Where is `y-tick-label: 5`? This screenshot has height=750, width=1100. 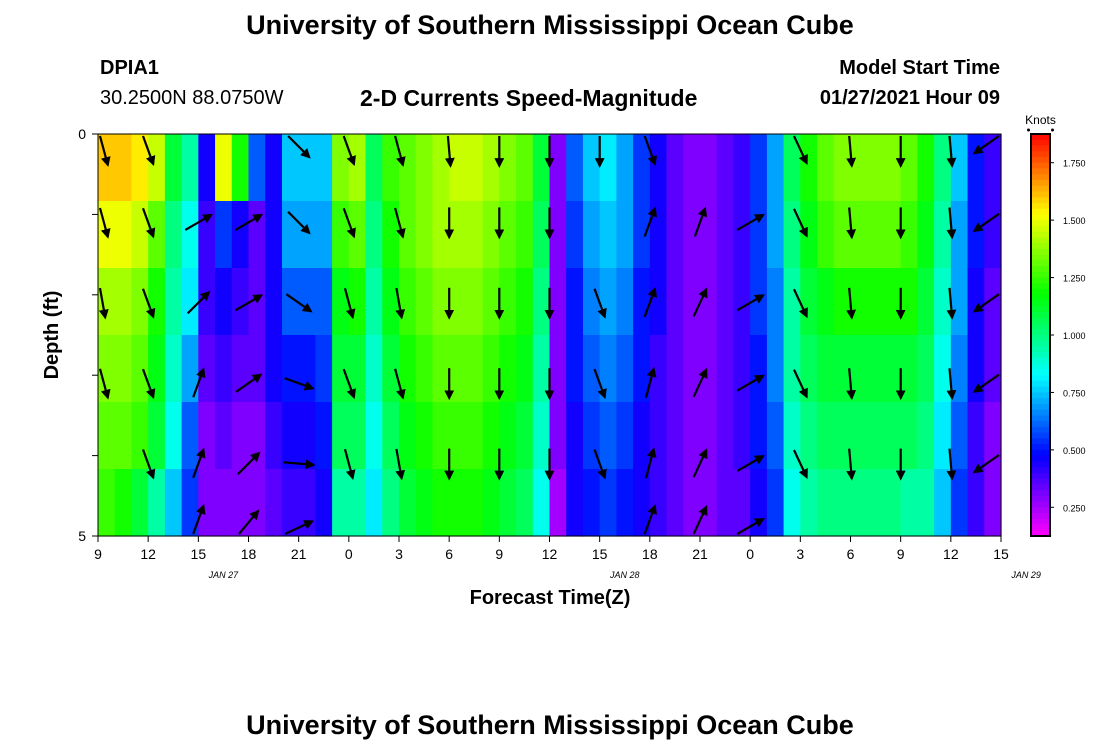
y-tick-label: 5 is located at coordinates (82, 536).